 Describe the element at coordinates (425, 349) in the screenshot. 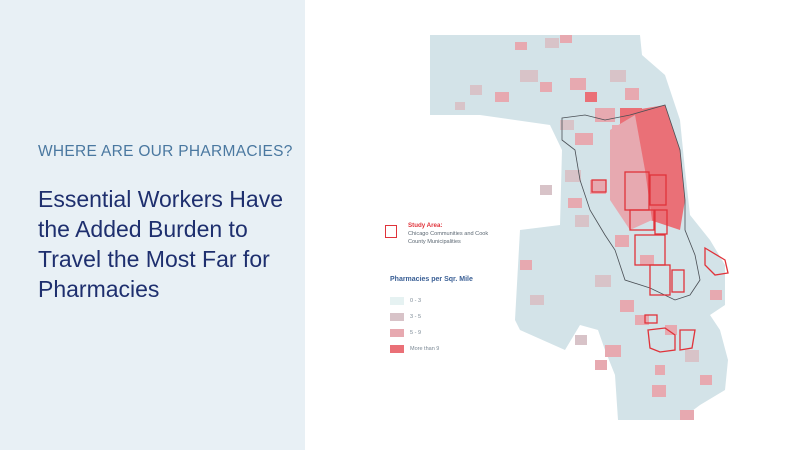

I see `legend-label: More than 9` at that location.